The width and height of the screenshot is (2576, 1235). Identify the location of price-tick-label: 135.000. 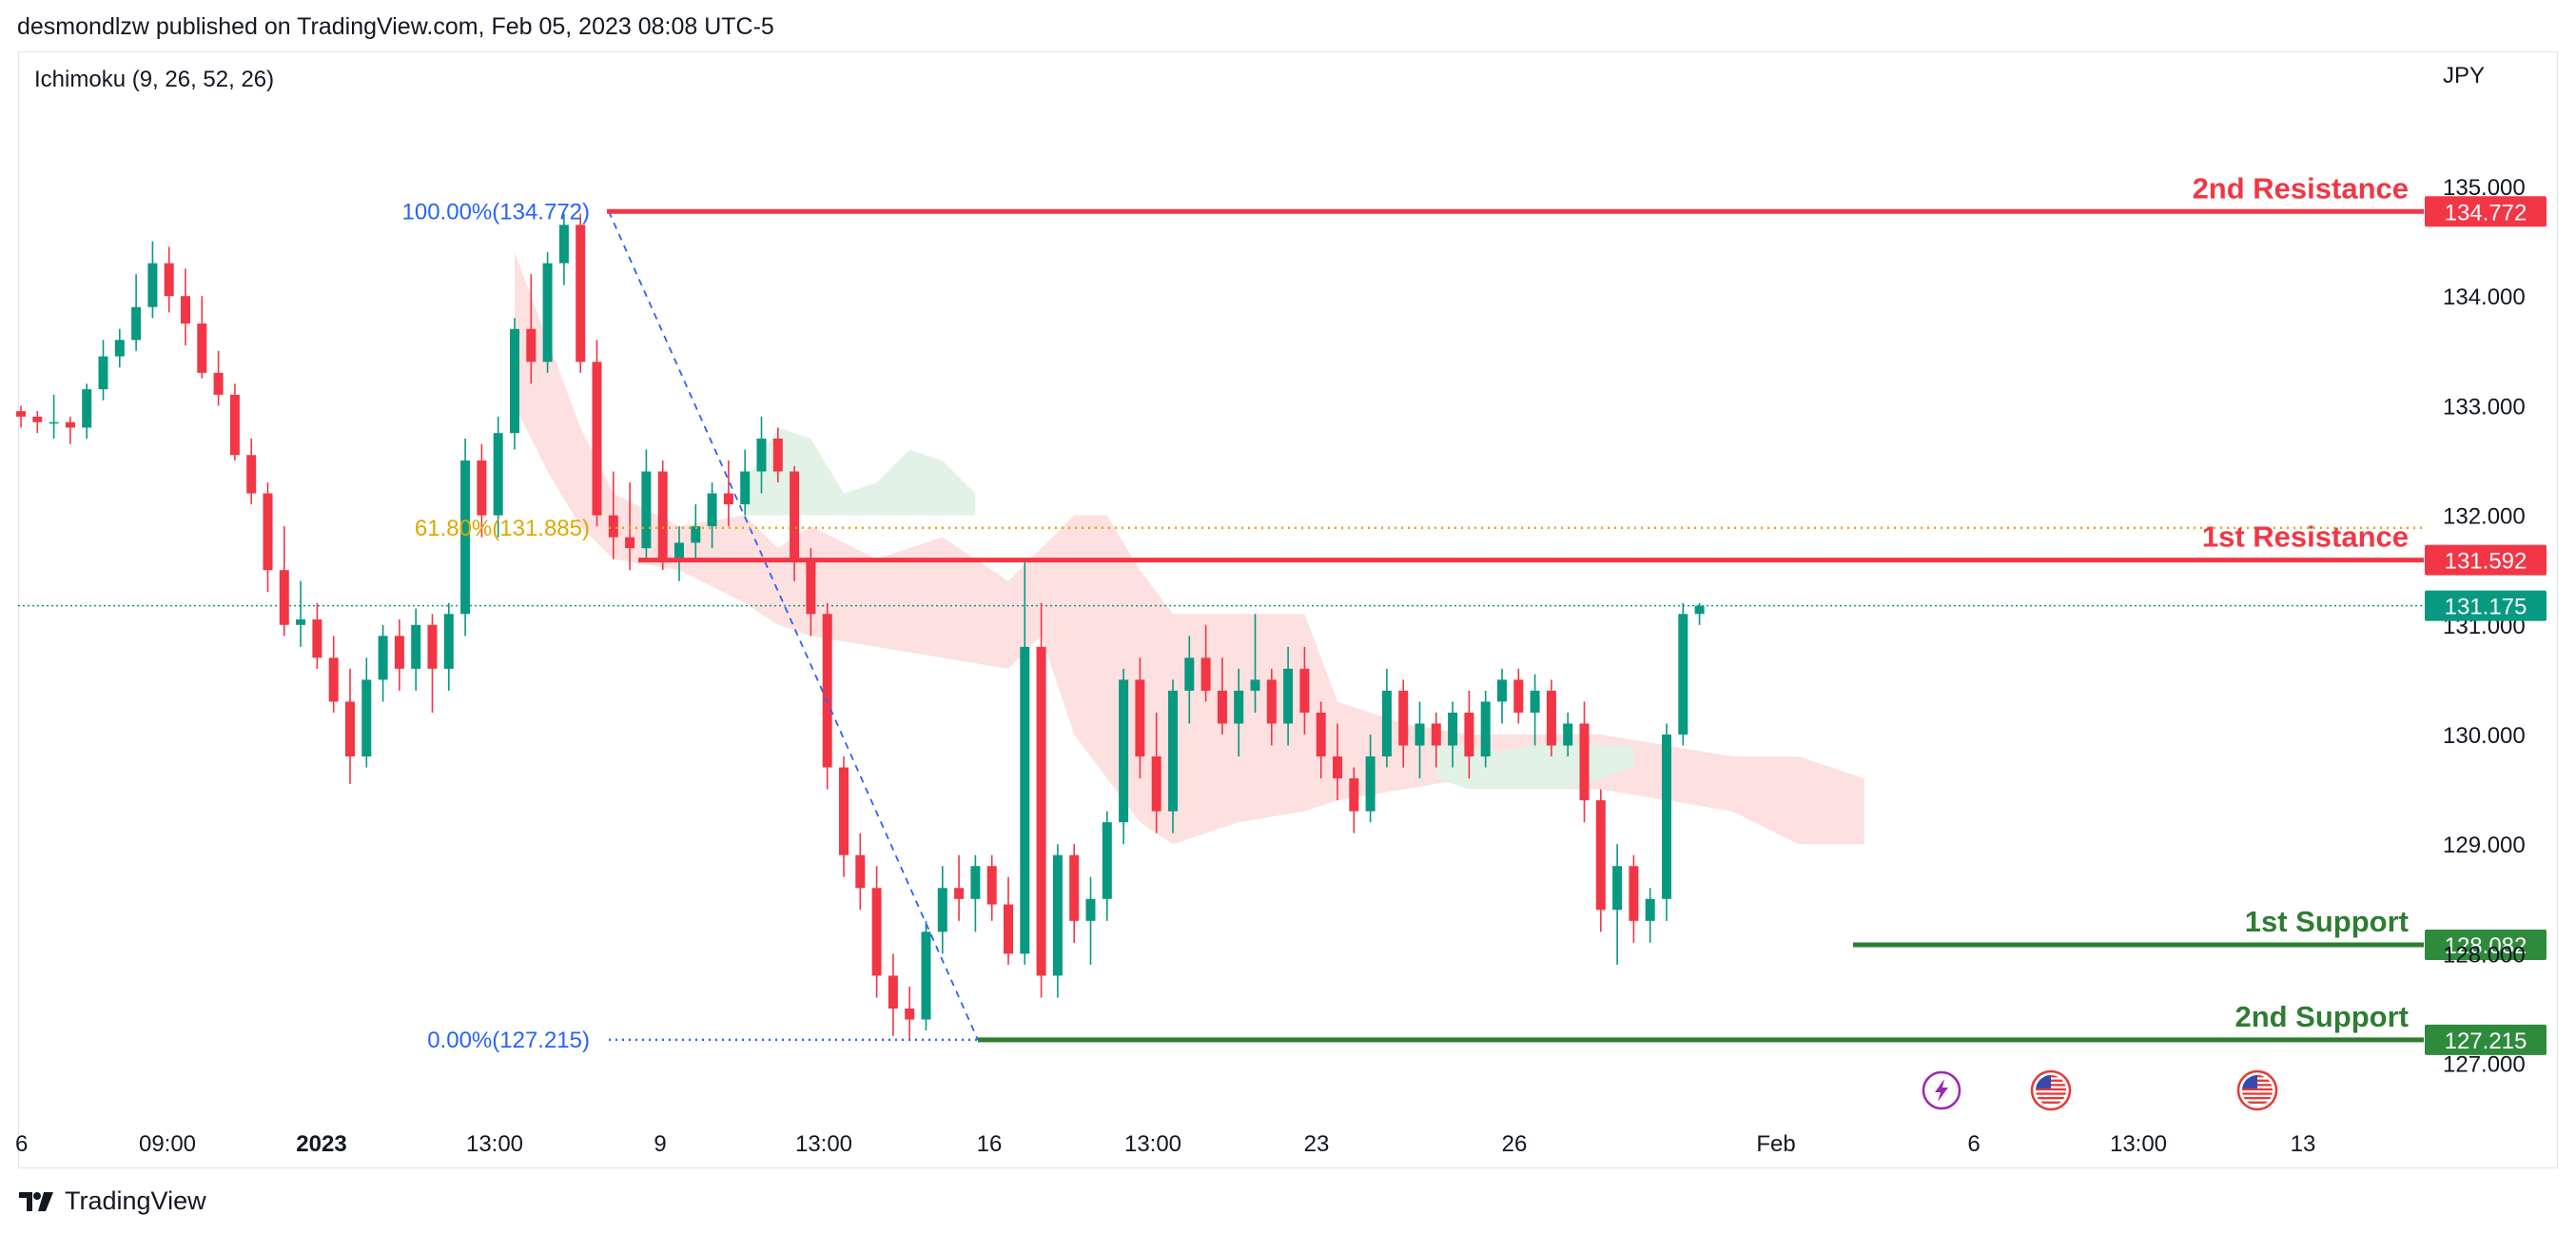
(2484, 188).